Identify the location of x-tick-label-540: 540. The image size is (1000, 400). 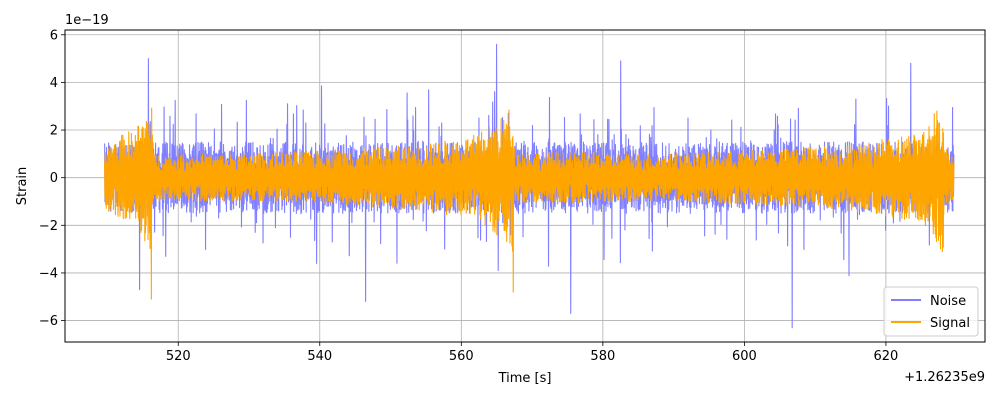
(319, 356).